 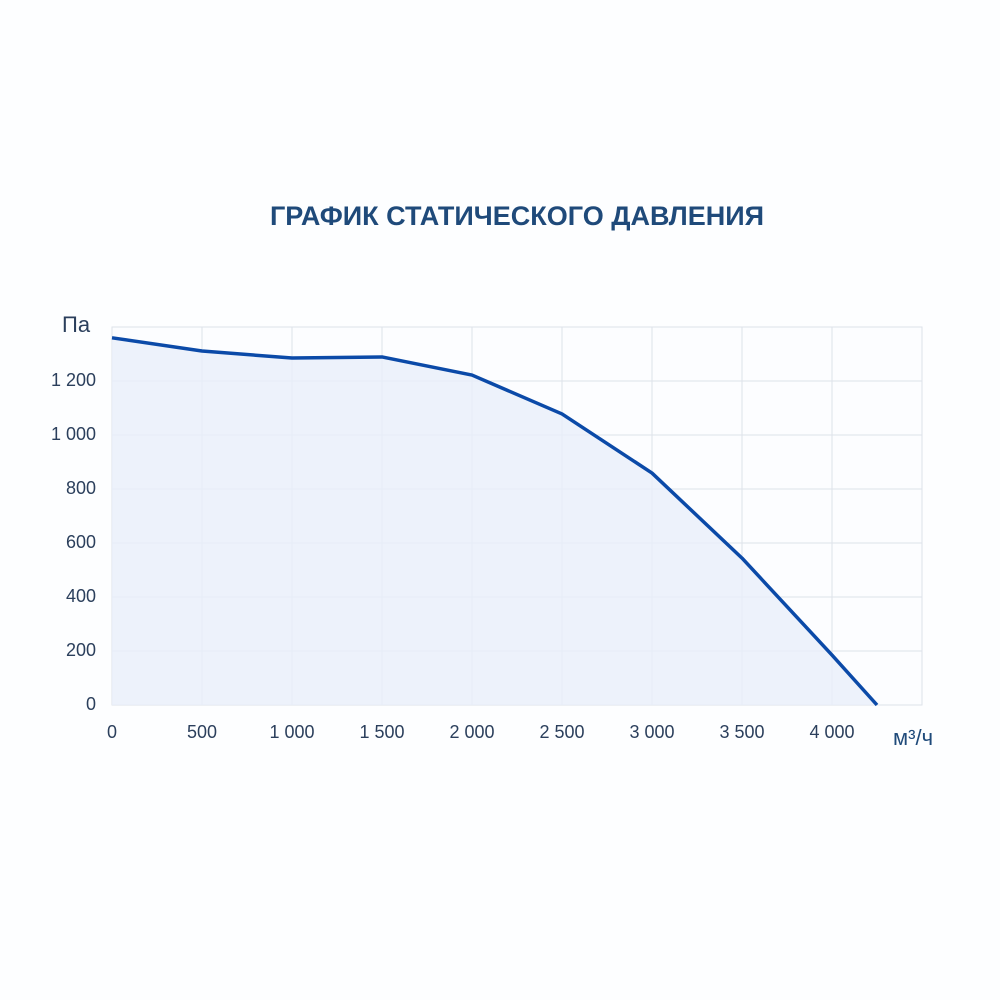 I want to click on y-tick-label: 200, so click(x=81, y=650).